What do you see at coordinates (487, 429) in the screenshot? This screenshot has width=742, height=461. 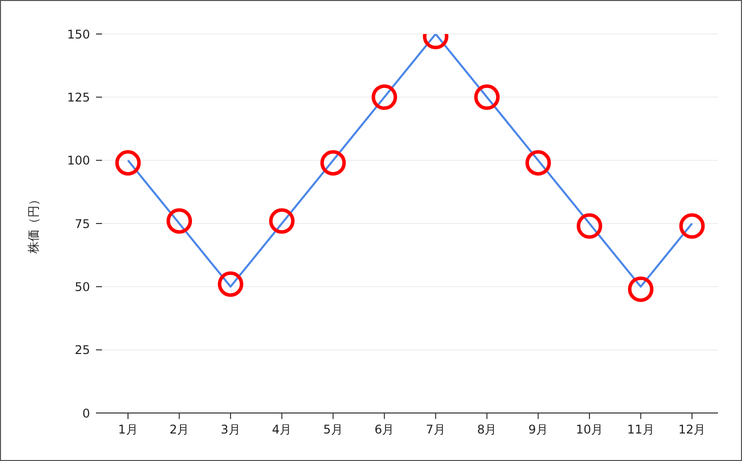 I see `x-tick-label: 8月` at bounding box center [487, 429].